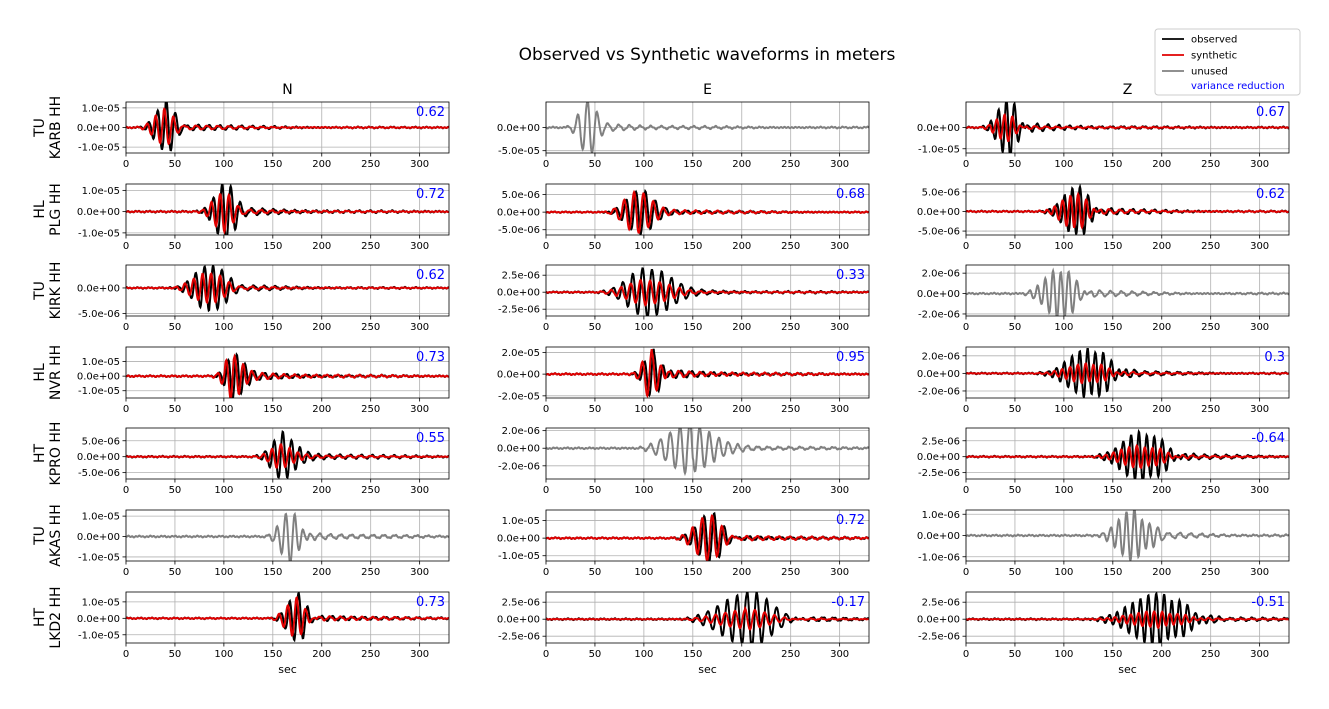 This screenshot has height=709, width=1329. Describe the element at coordinates (1127, 669) in the screenshot. I see `x-axis-label: sec` at that location.